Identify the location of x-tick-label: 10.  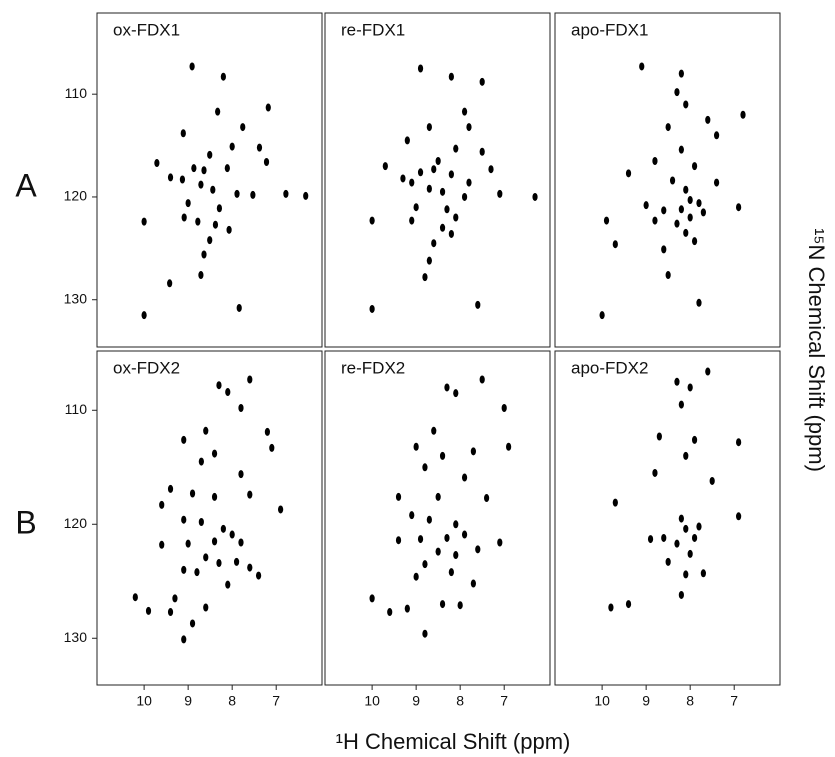
(144, 701).